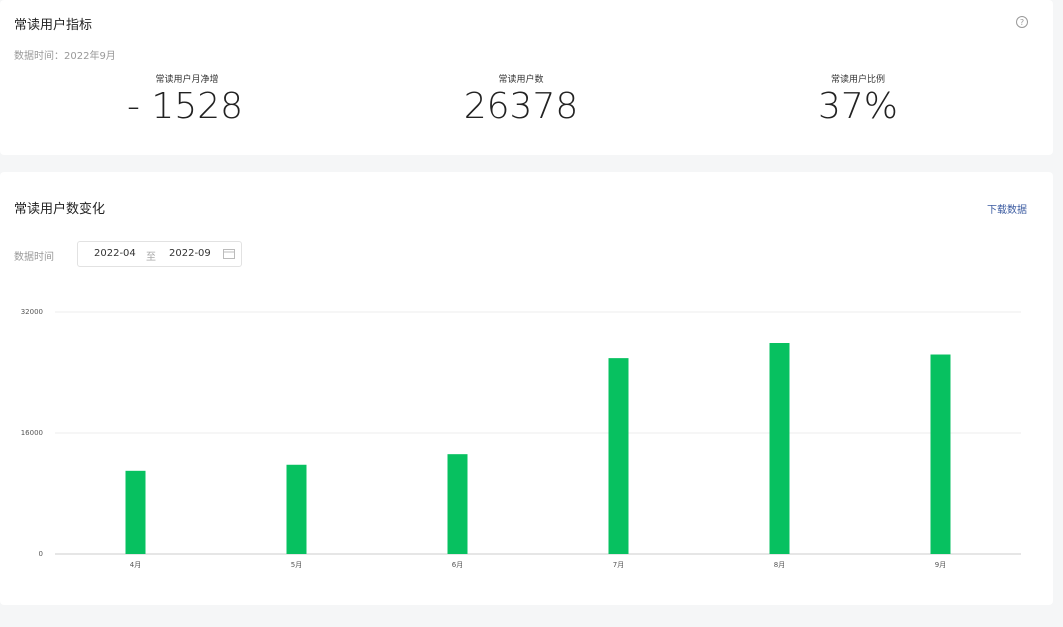 This screenshot has height=627, width=1063. What do you see at coordinates (185, 106) in the screenshot?
I see `metric-value: - 1528` at bounding box center [185, 106].